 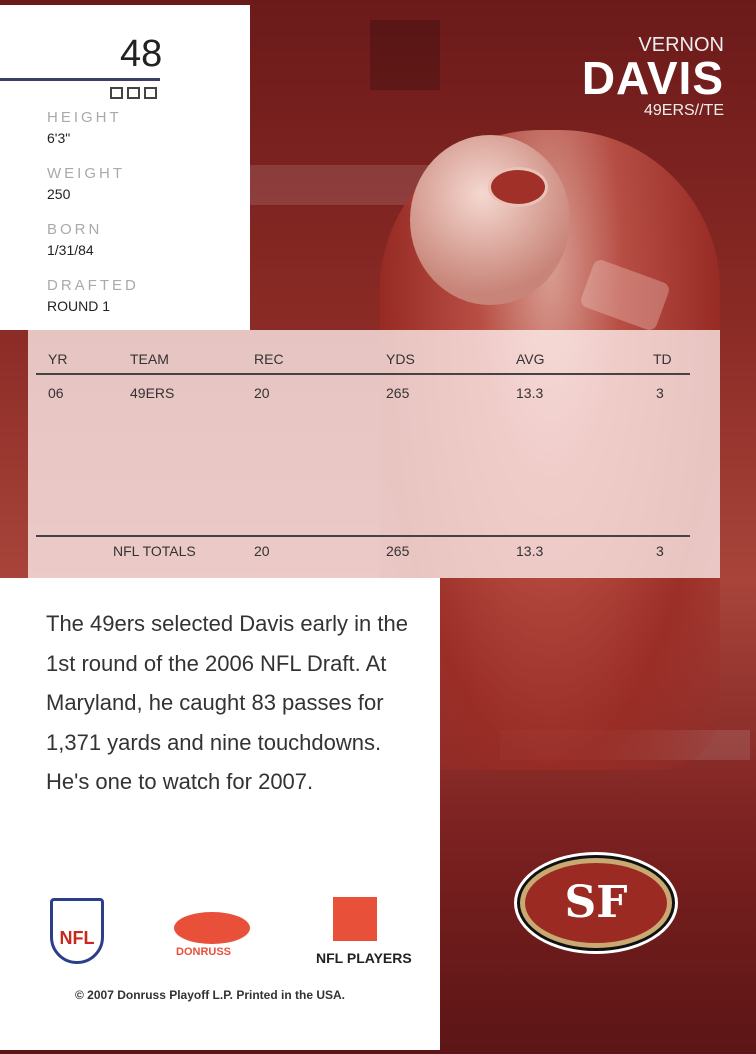 What do you see at coordinates (518, 187) in the screenshot?
I see `helmet-logo` at bounding box center [518, 187].